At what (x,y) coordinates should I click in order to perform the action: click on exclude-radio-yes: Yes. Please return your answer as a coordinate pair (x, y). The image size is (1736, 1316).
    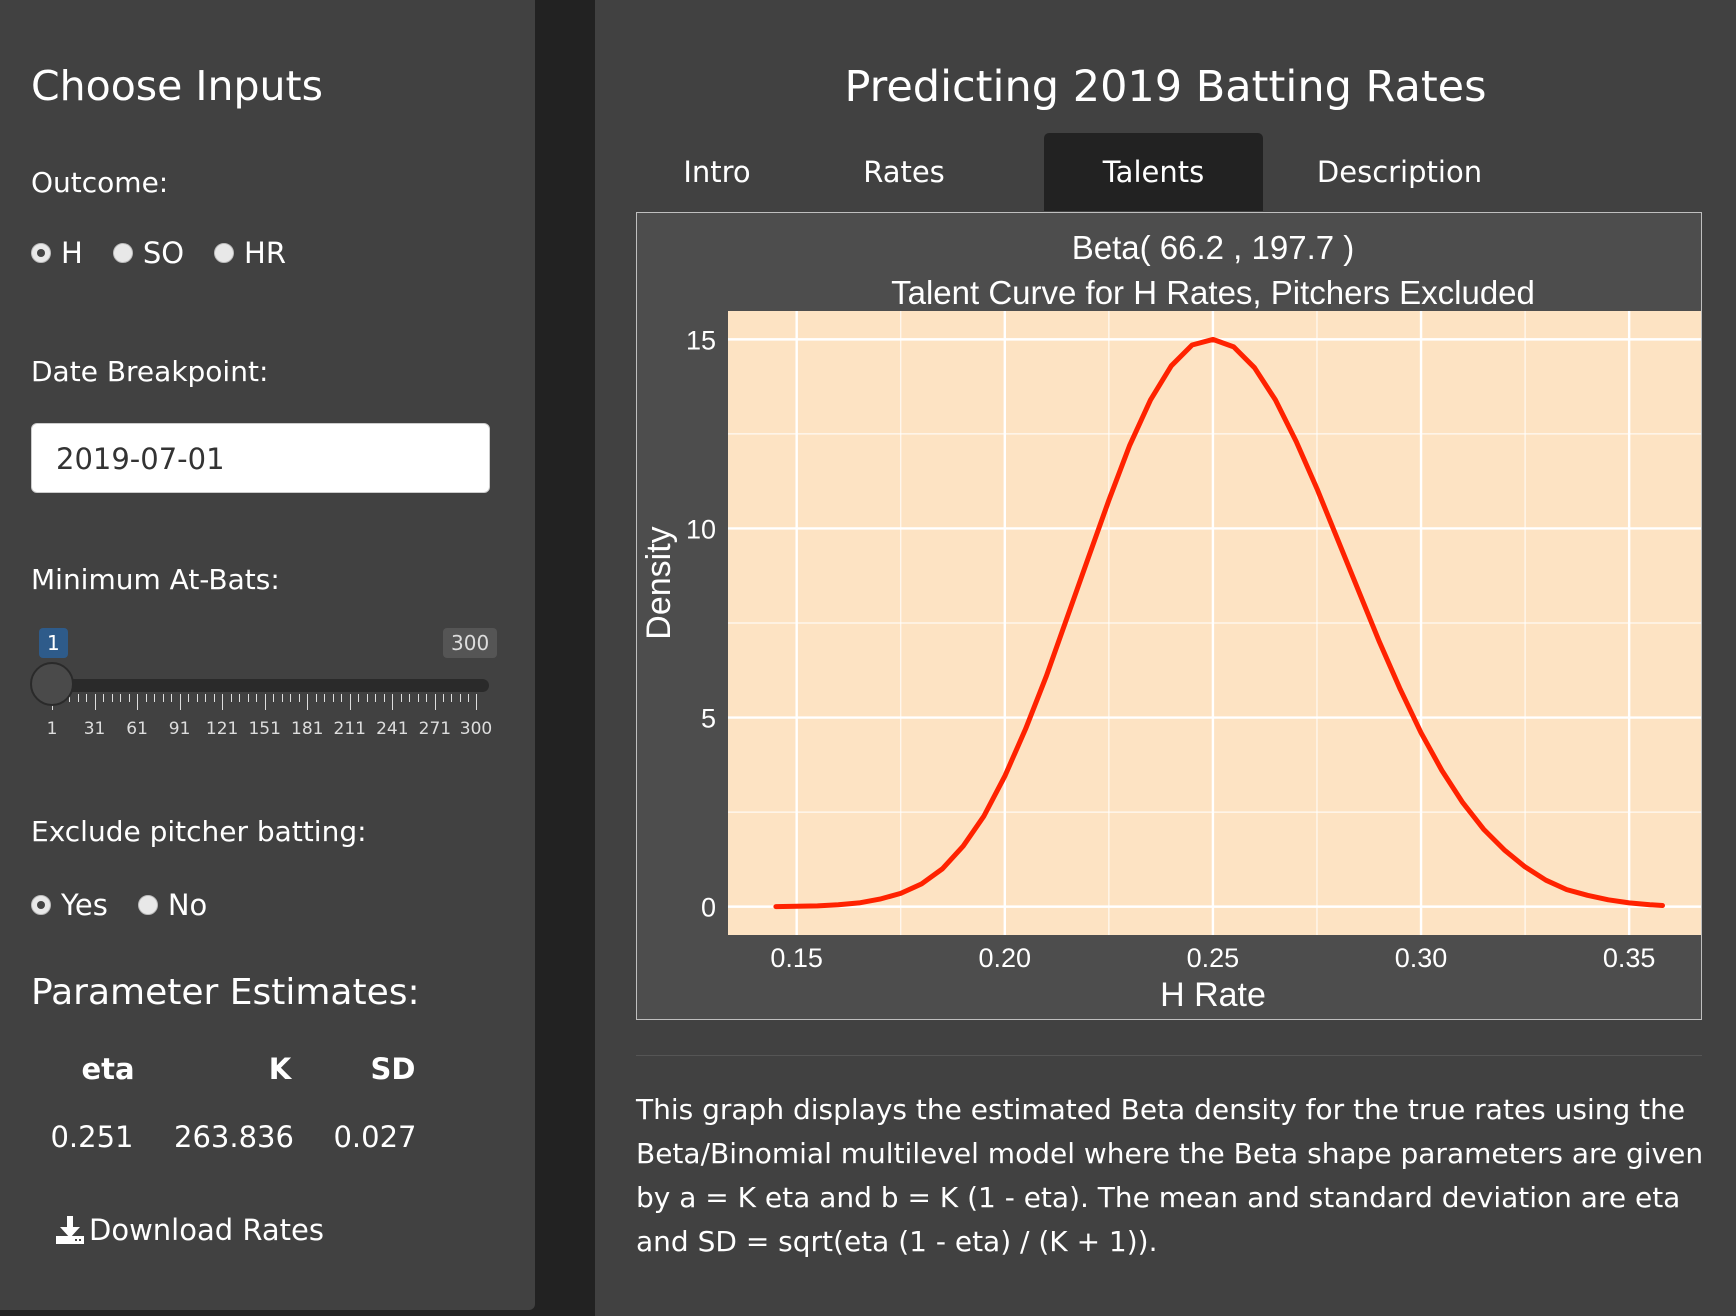
    Looking at the image, I should click on (69, 905).